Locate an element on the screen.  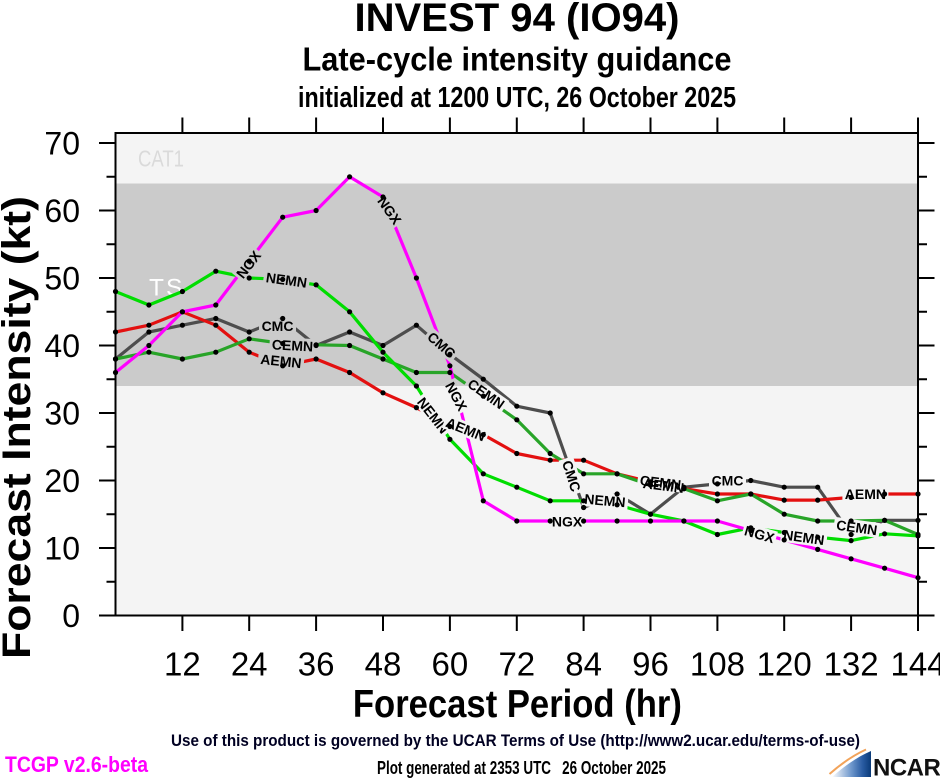
svg-text: 96 is located at coordinates (650, 664).